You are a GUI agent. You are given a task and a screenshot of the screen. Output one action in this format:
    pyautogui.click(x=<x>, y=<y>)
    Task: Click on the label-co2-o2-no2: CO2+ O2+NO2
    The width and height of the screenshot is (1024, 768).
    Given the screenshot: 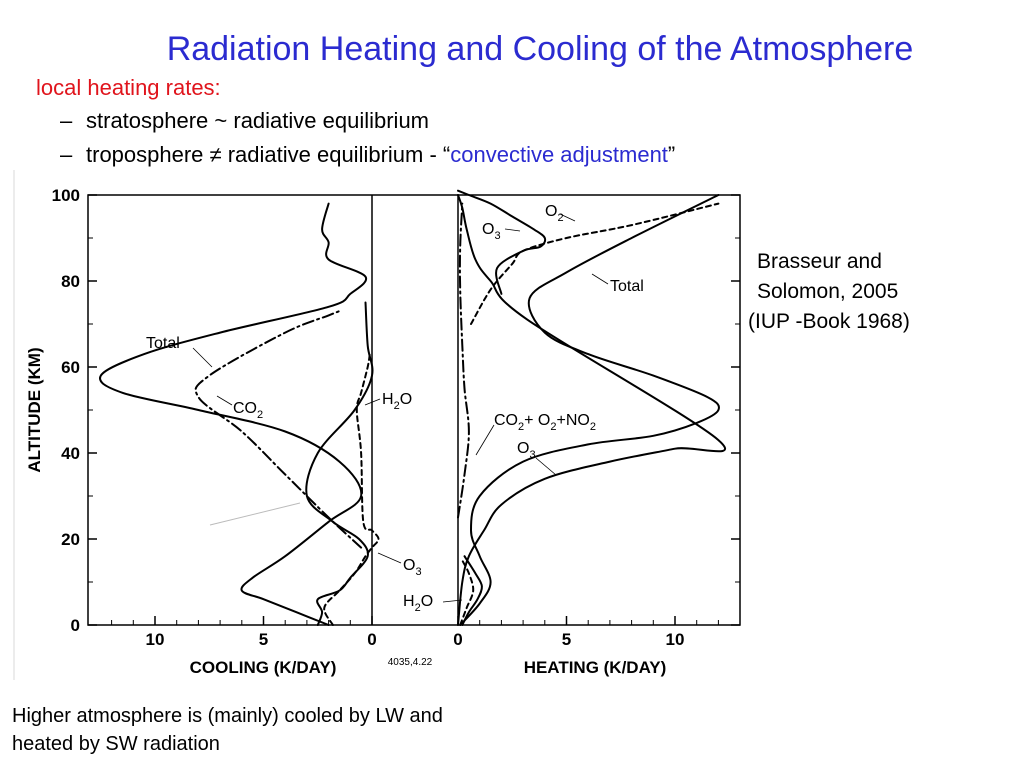 What is the action you would take?
    pyautogui.click(x=545, y=422)
    